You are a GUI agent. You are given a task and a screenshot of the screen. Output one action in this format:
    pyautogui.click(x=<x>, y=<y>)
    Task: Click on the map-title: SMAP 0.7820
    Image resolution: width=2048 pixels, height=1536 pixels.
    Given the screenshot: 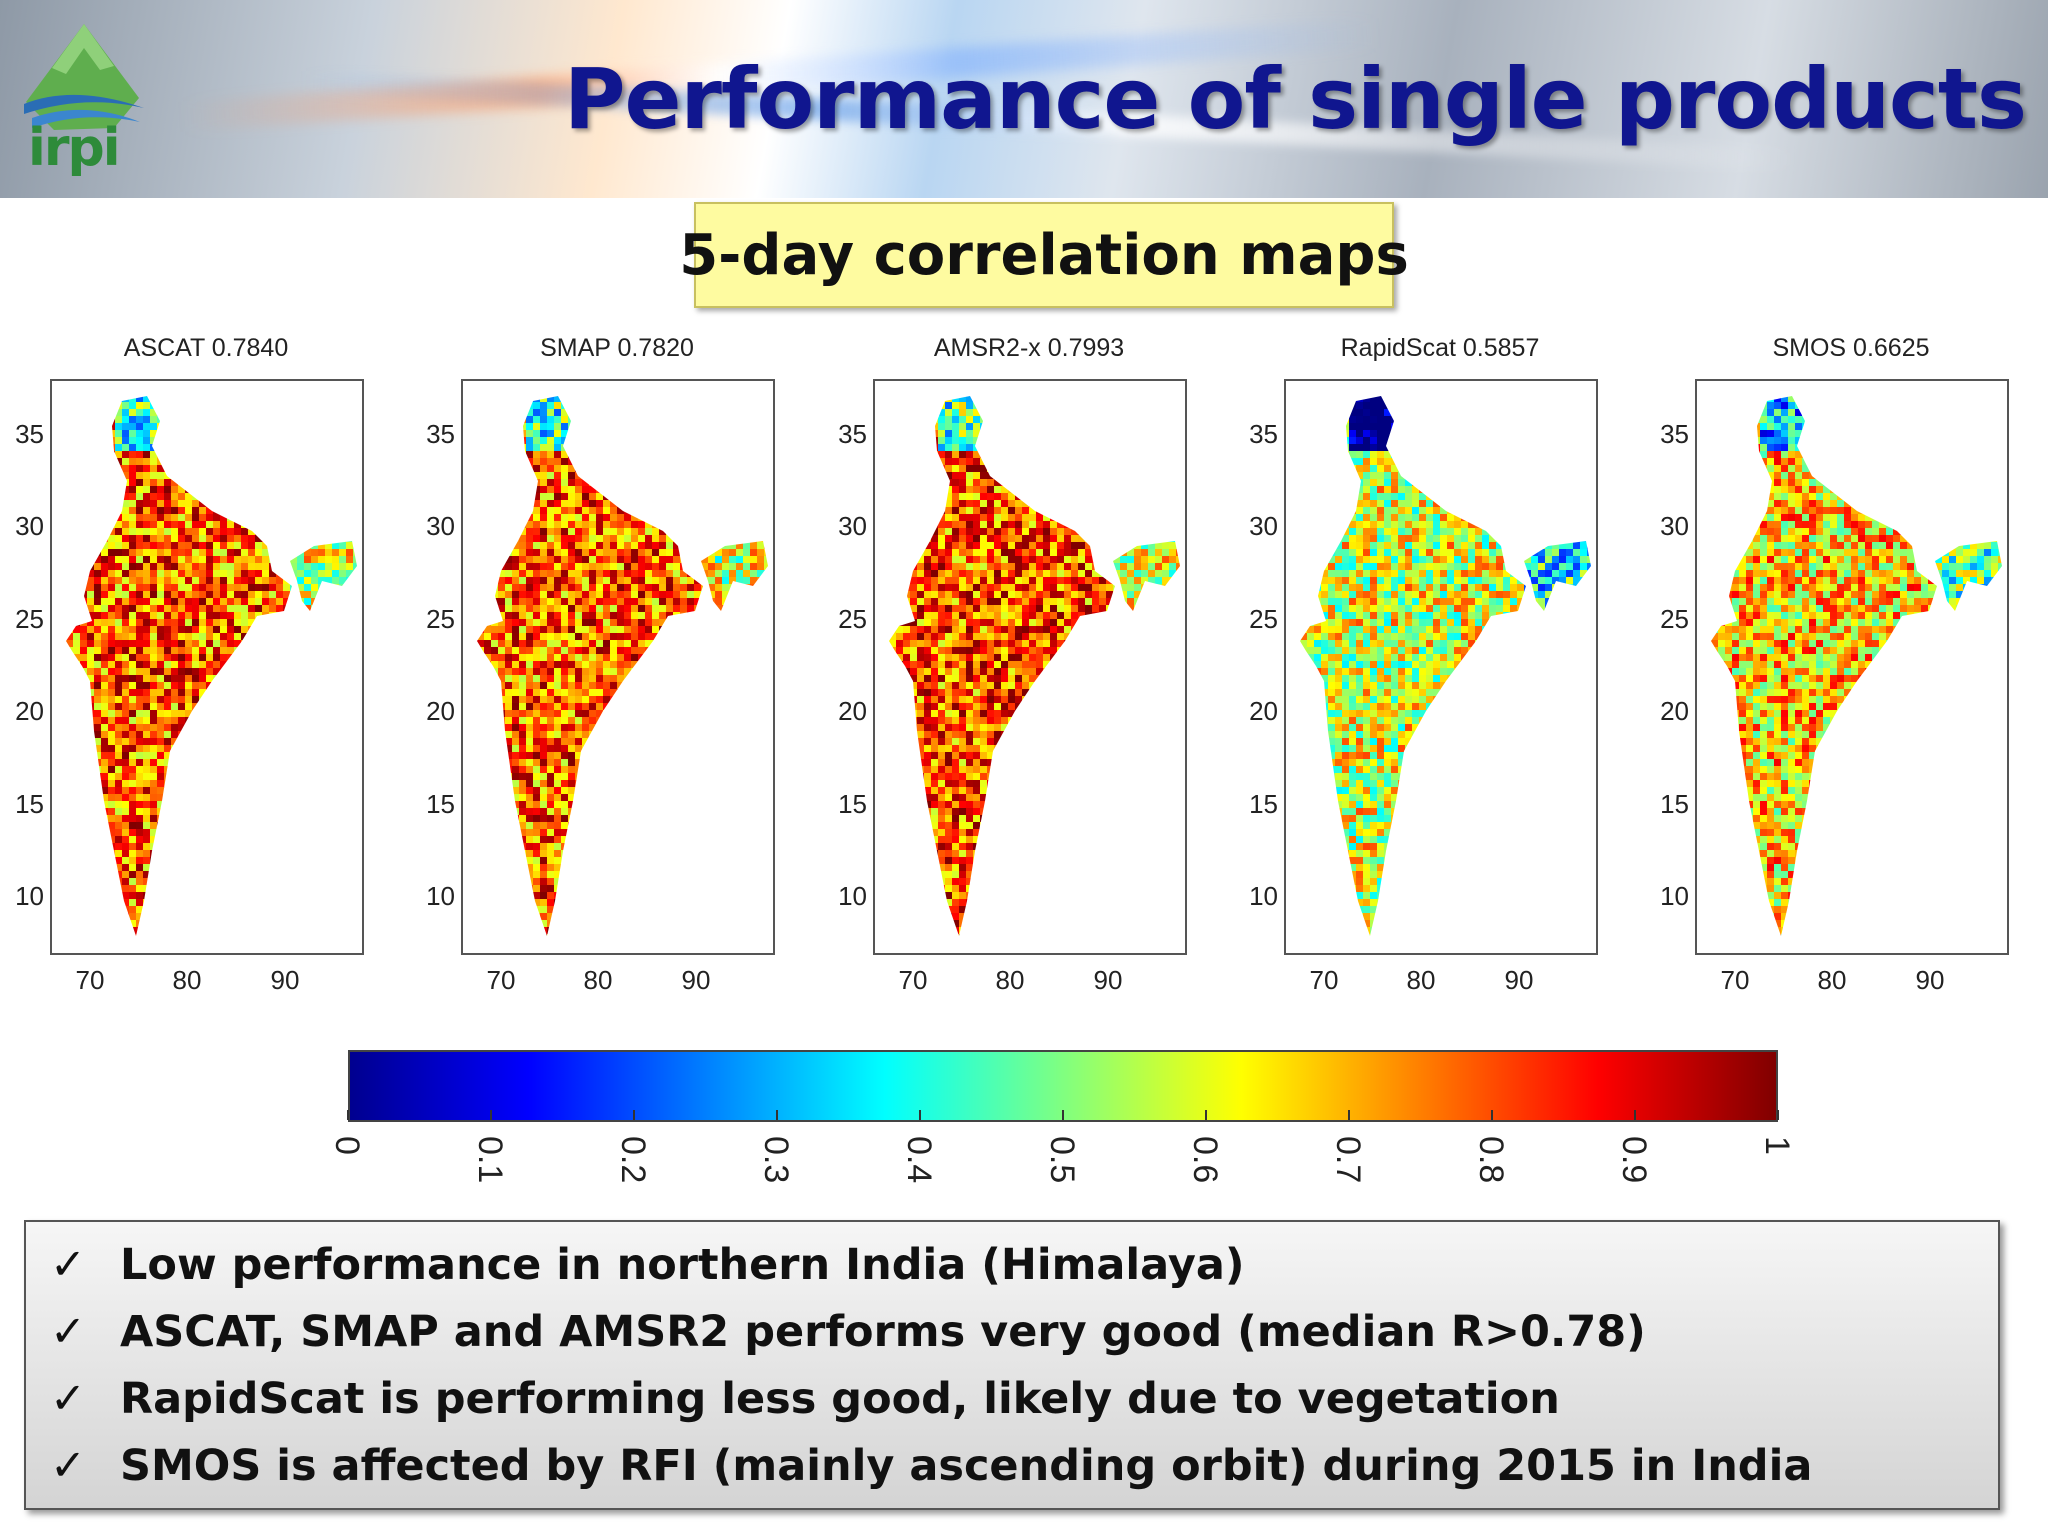 What is the action you would take?
    pyautogui.click(x=617, y=348)
    